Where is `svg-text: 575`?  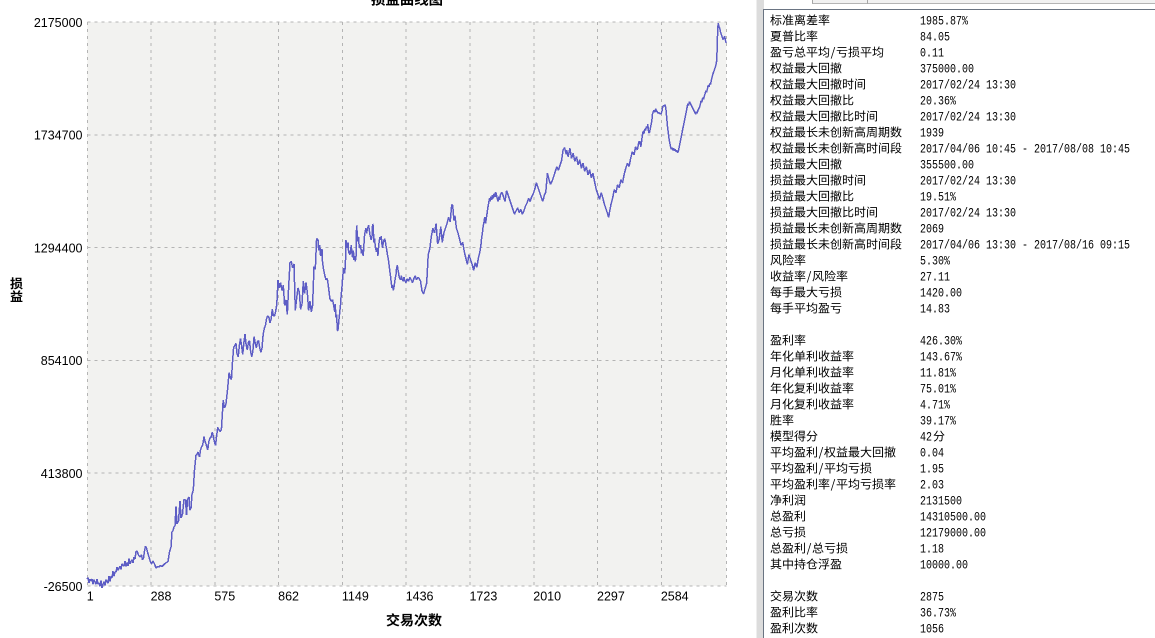 svg-text: 575 is located at coordinates (224, 597).